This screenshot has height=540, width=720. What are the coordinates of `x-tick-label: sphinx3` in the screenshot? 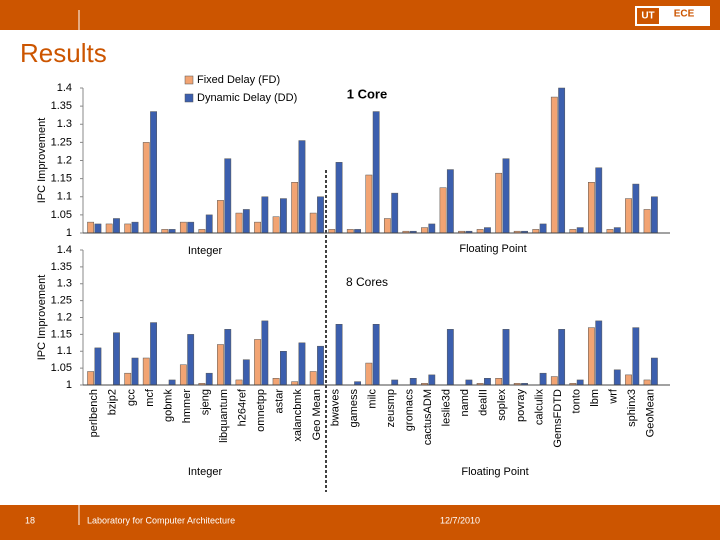 It's located at (632, 408).